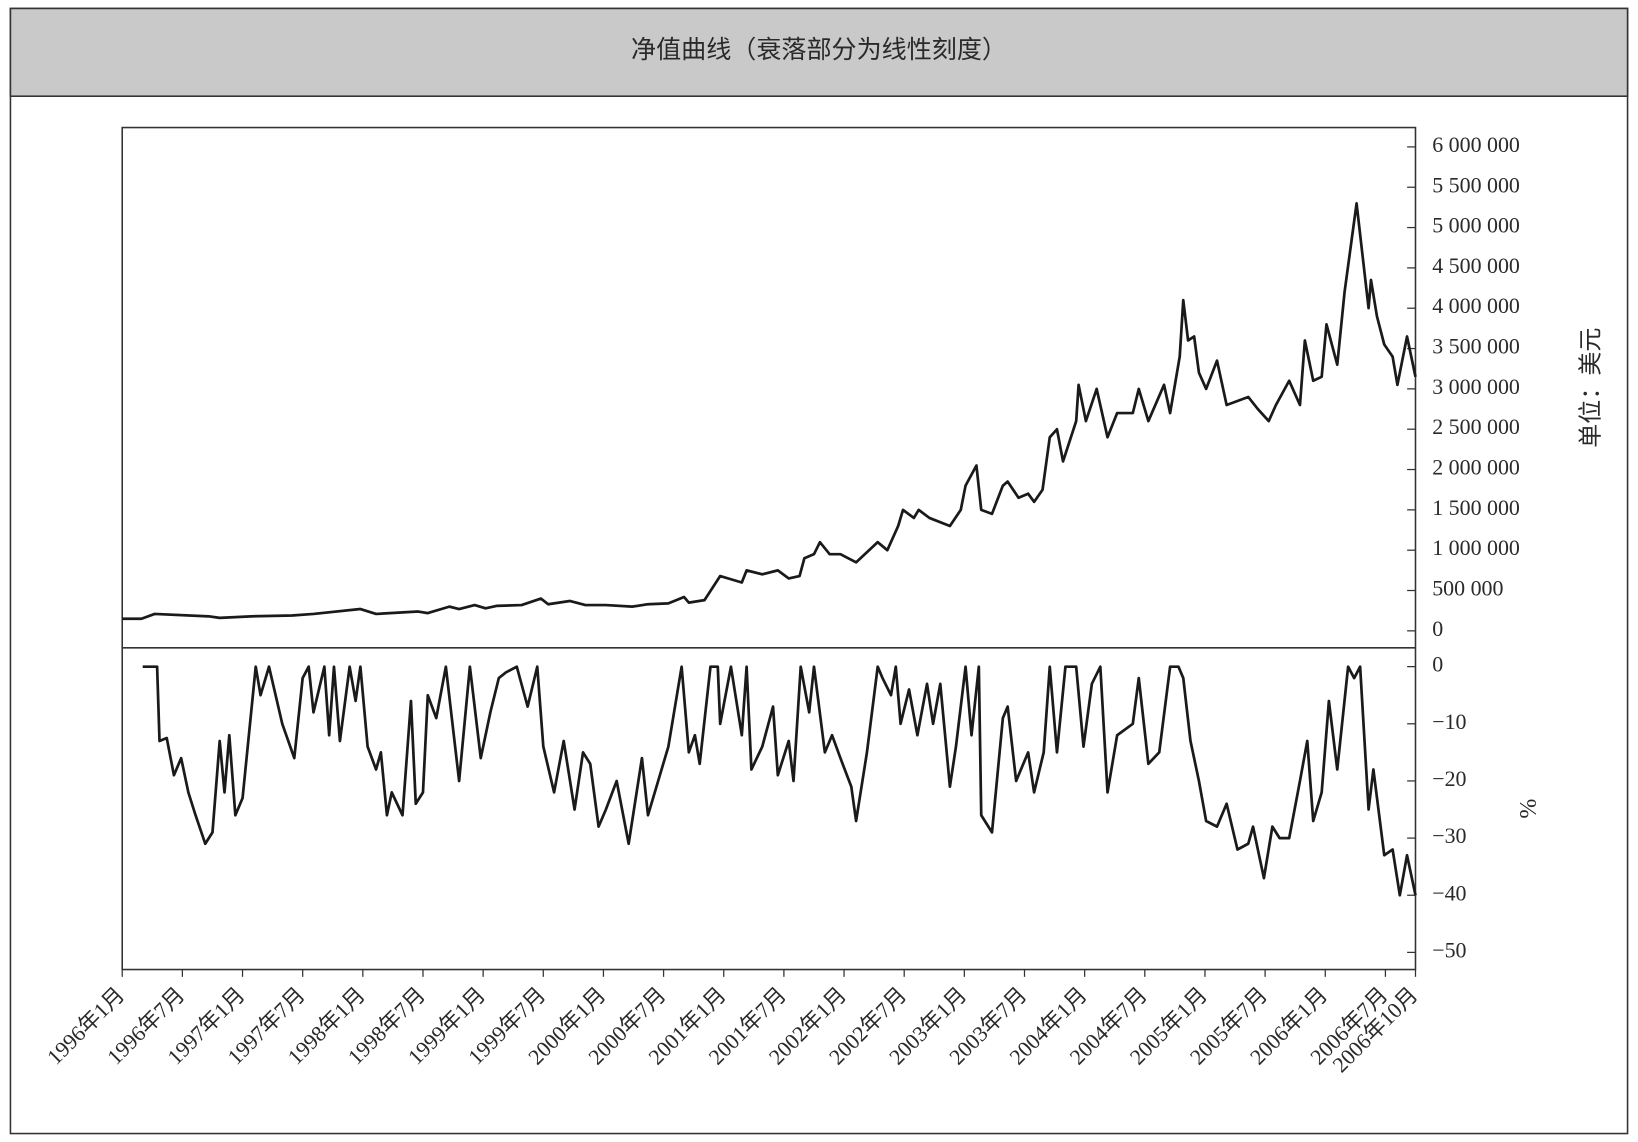 The width and height of the screenshot is (1638, 1142). What do you see at coordinates (1449, 892) in the screenshot?
I see `y-tick-label: −40` at bounding box center [1449, 892].